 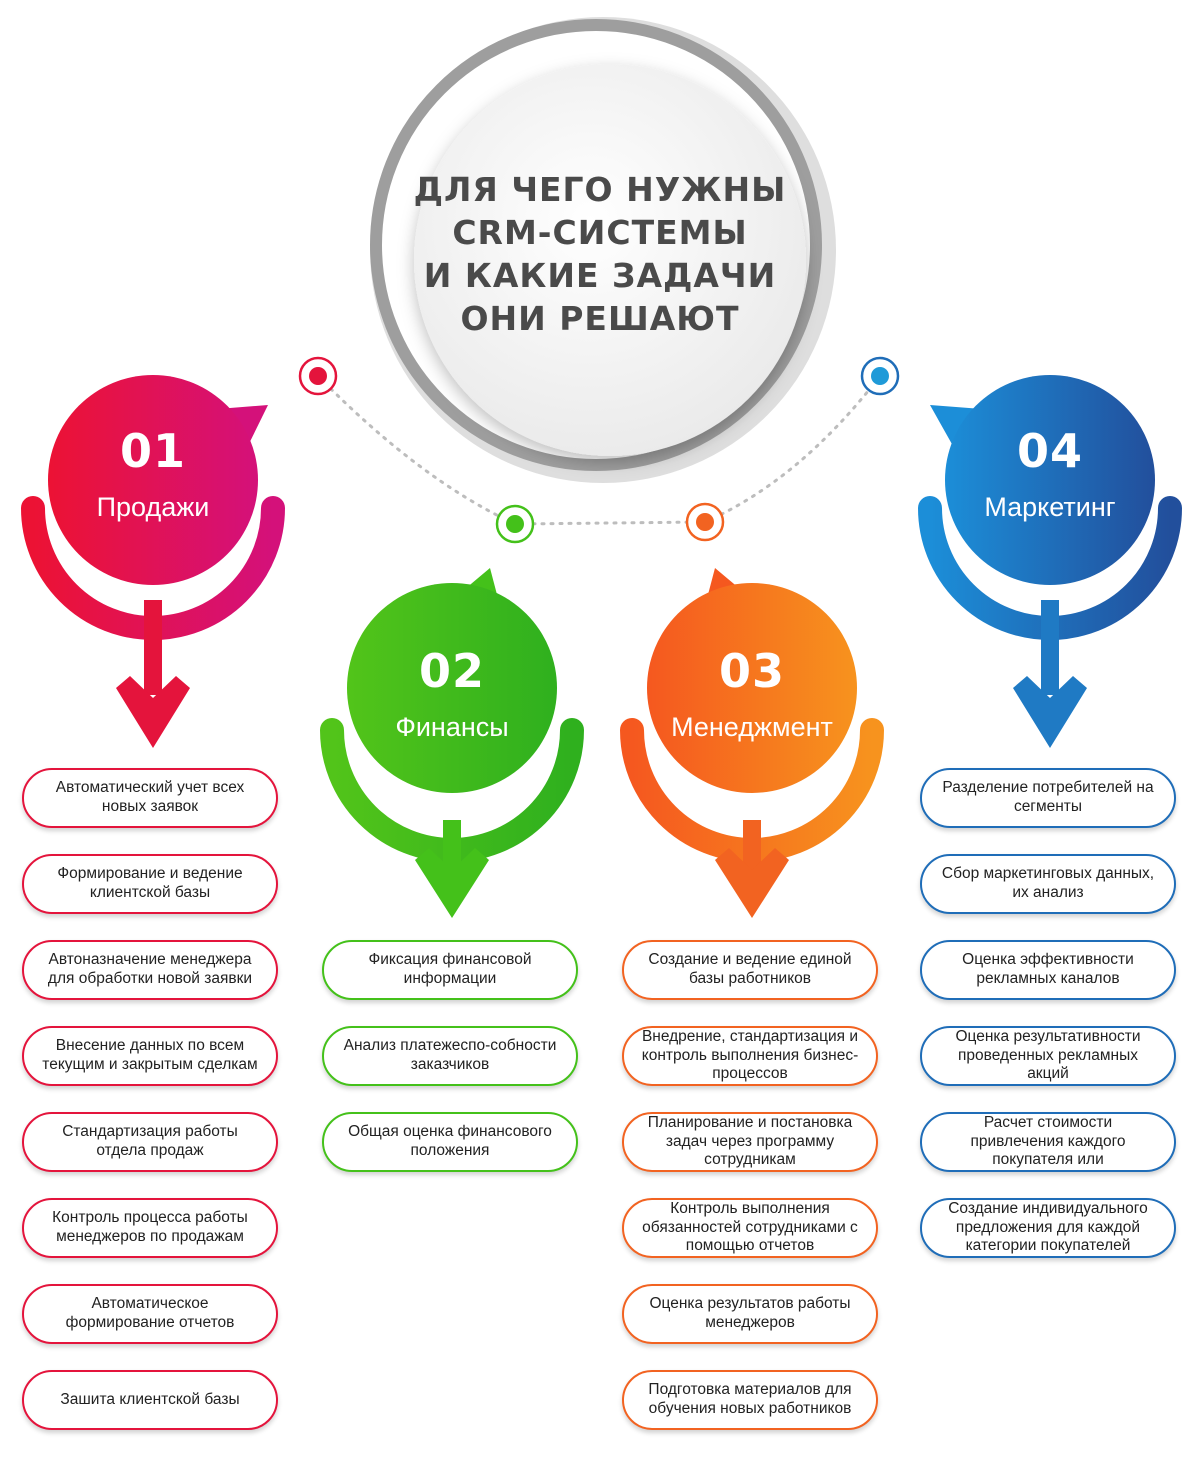 What do you see at coordinates (515, 524) in the screenshot?
I see `dot-green-icon` at bounding box center [515, 524].